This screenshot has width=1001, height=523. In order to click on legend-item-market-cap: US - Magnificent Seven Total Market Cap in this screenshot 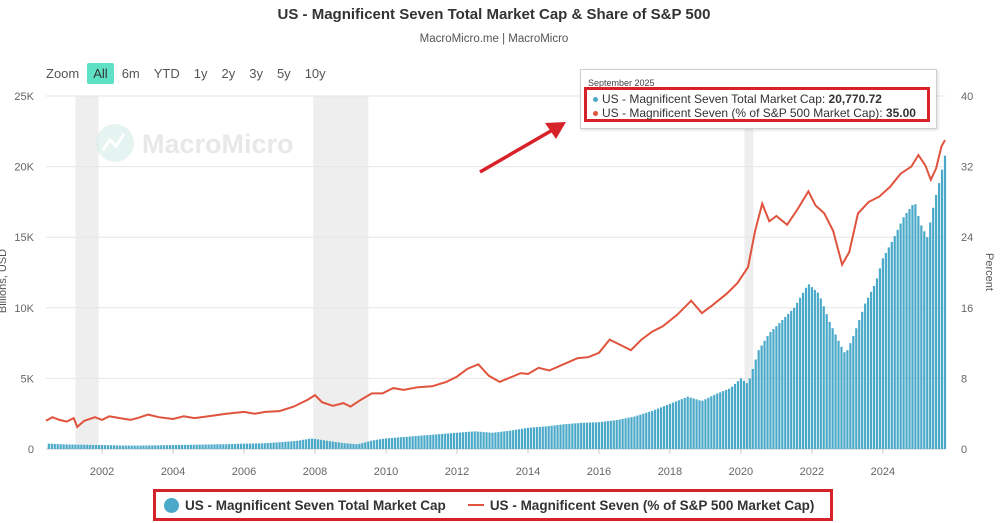, I will do `click(301, 505)`.